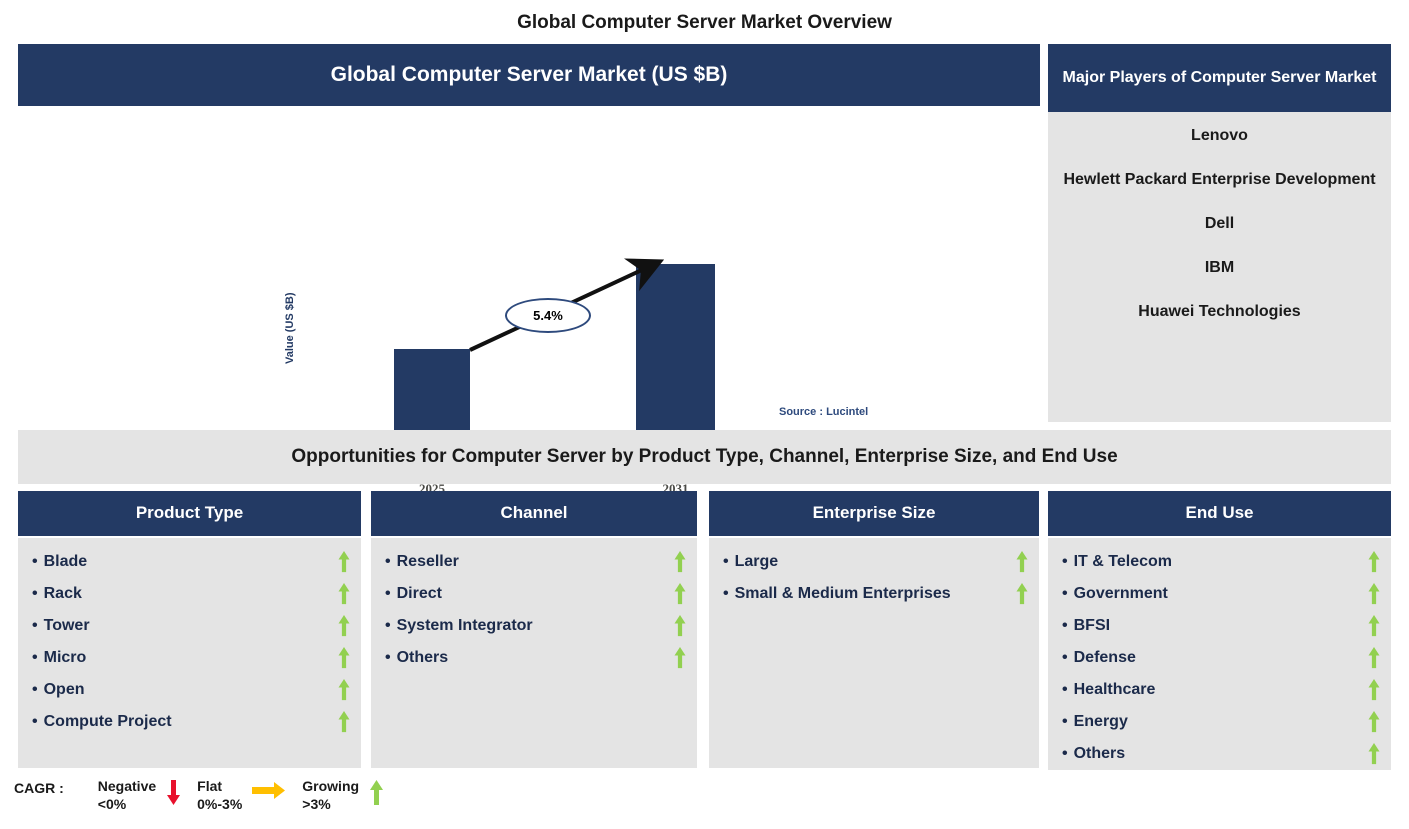 This screenshot has height=829, width=1409. Describe the element at coordinates (1109, 690) in the screenshot. I see `list-item-label: Healthcare` at that location.